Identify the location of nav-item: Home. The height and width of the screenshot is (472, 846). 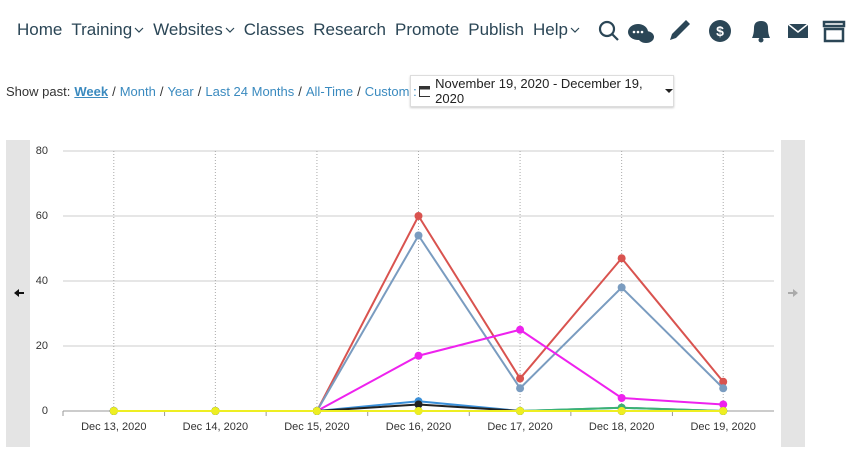
(39, 30).